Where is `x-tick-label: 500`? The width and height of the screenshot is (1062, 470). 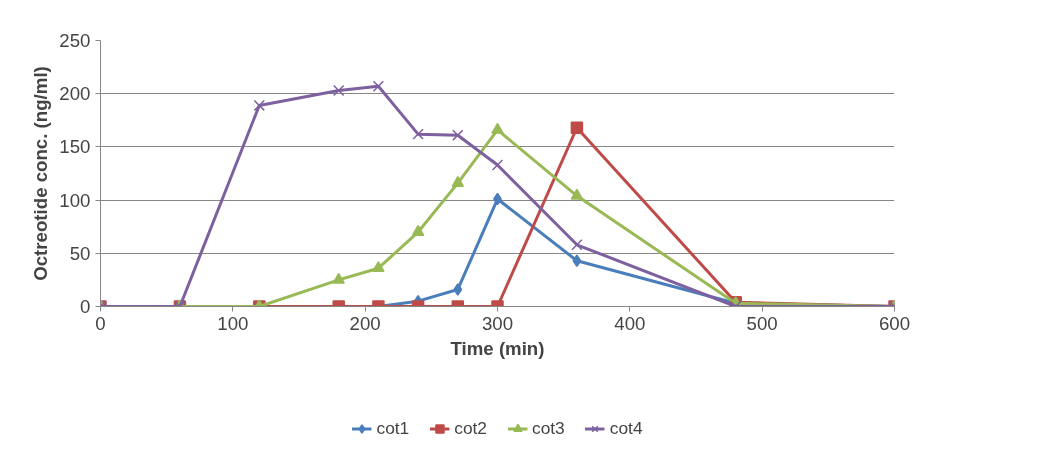
x-tick-label: 500 is located at coordinates (762, 323).